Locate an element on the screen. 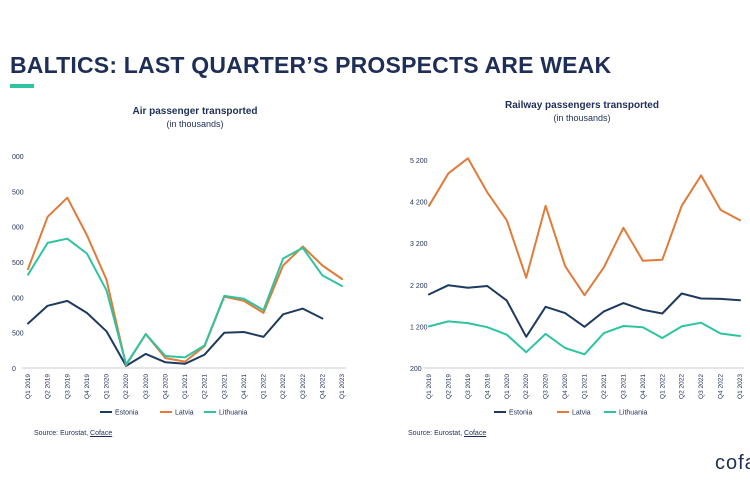 This screenshot has height=500, width=750. title-accent-bar is located at coordinates (22, 86).